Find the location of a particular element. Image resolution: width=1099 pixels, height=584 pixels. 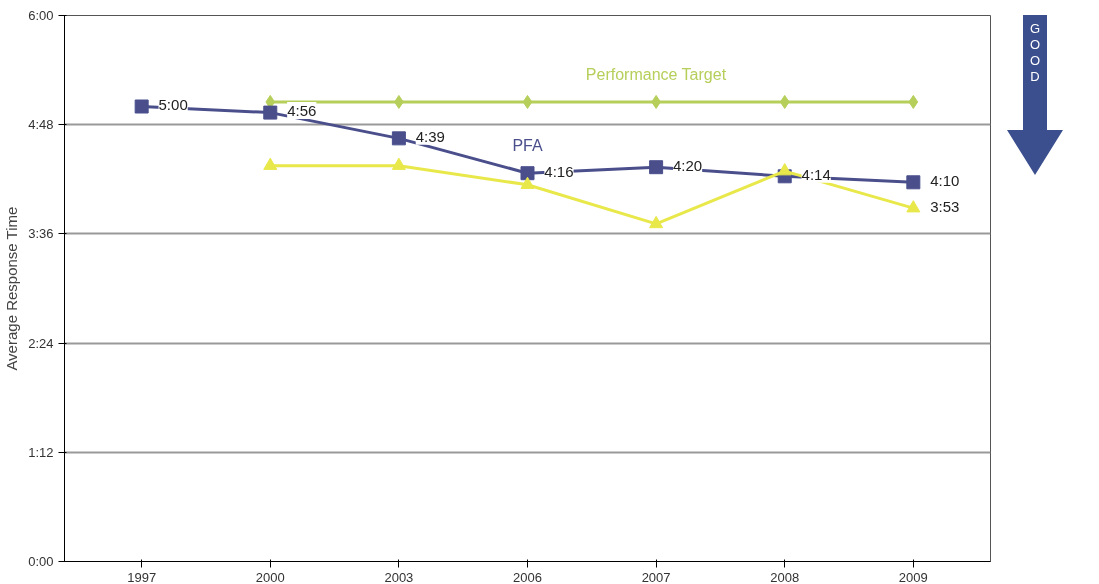

data-label: 4:39 is located at coordinates (430, 136).